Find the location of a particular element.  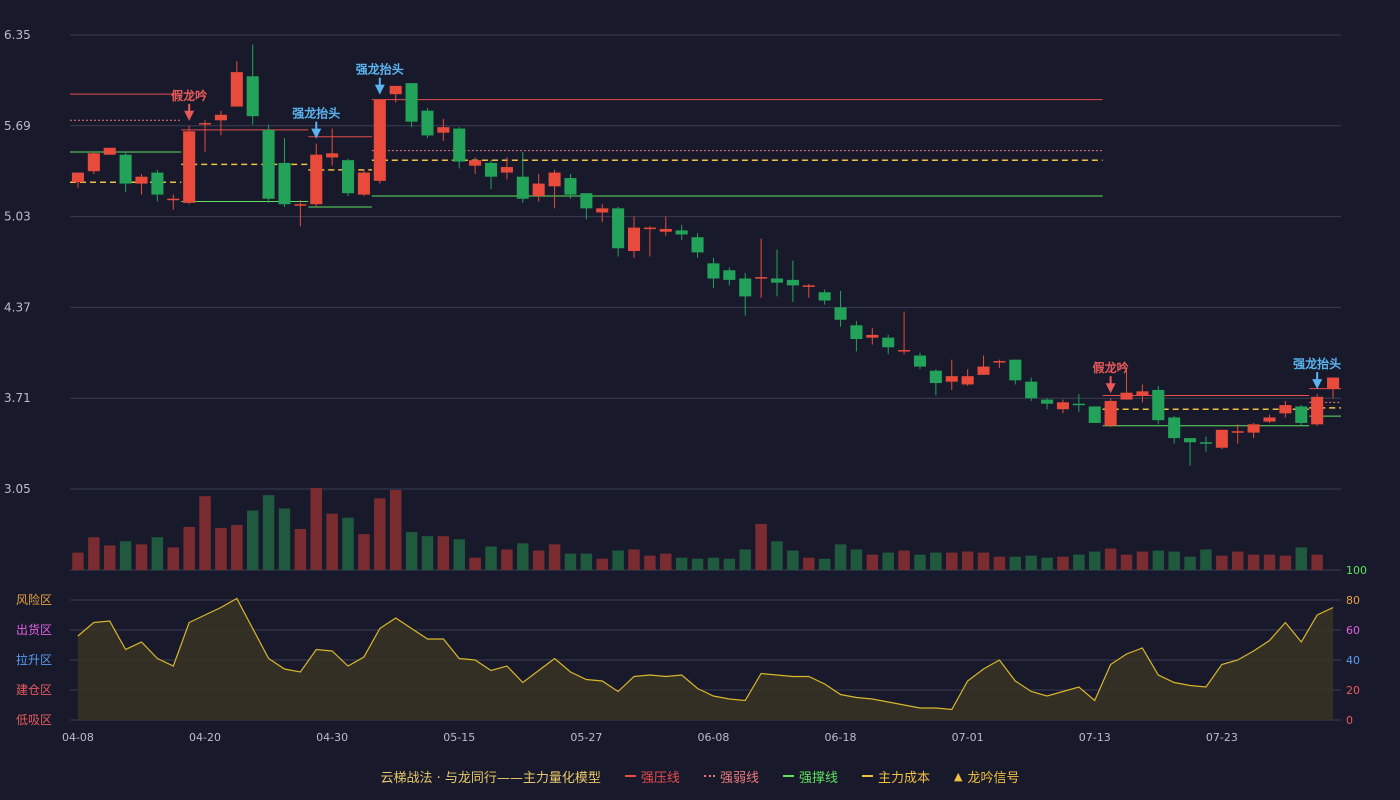

legend-title: 云梯战法 · 与龙同行——主力量化模型 is located at coordinates (490, 778).